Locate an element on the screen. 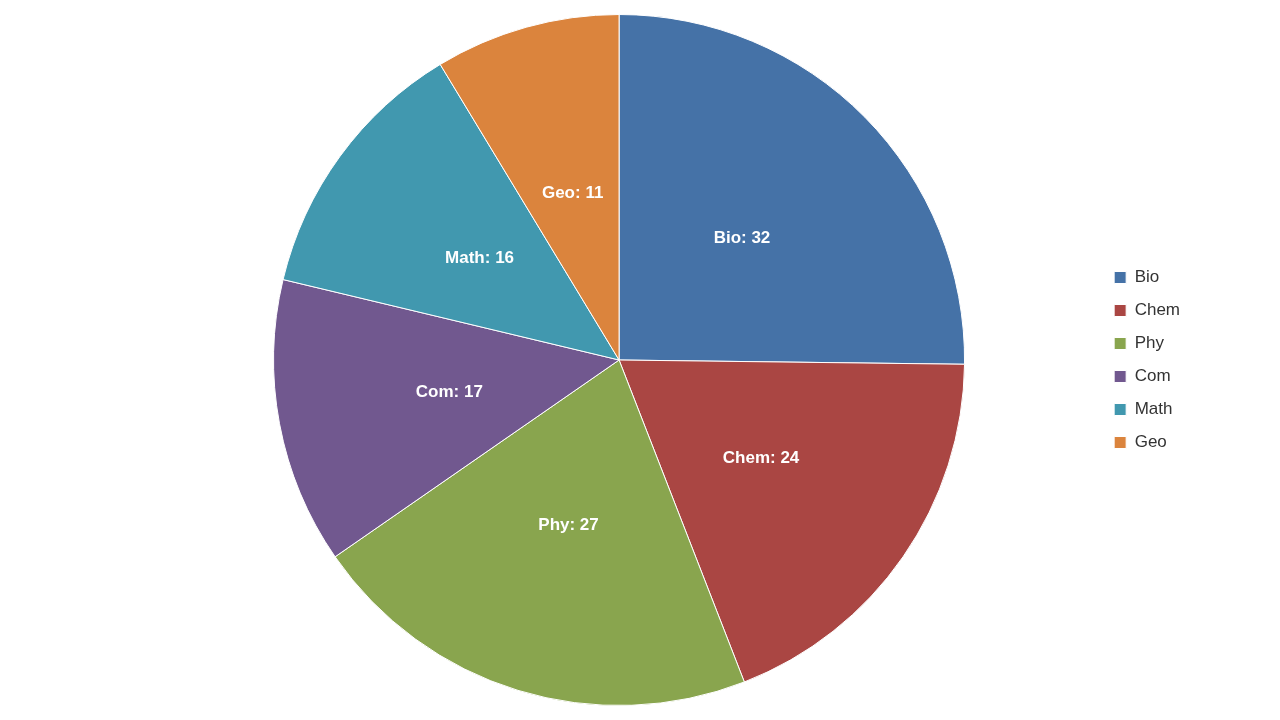 This screenshot has width=1280, height=720. legend-label: Com is located at coordinates (1152, 376).